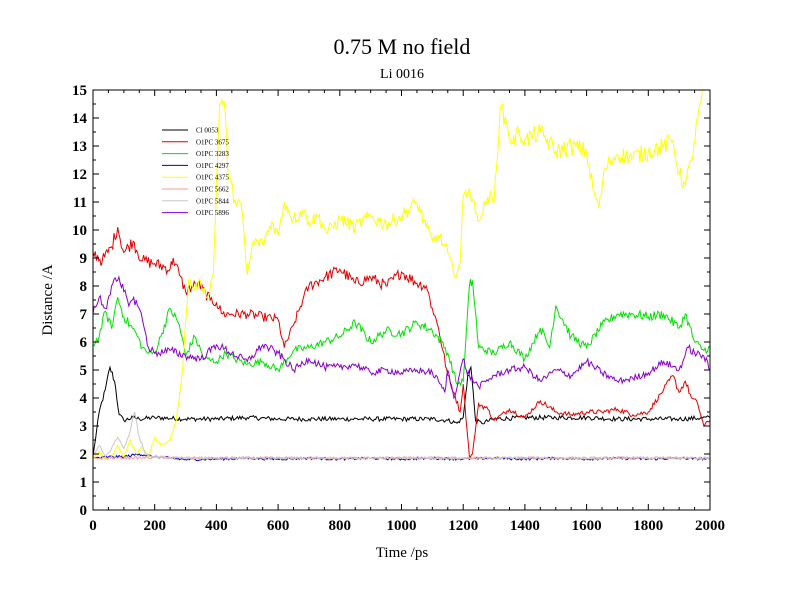 The width and height of the screenshot is (800, 600). What do you see at coordinates (84, 371) in the screenshot?
I see `y-tick-label: 5` at bounding box center [84, 371].